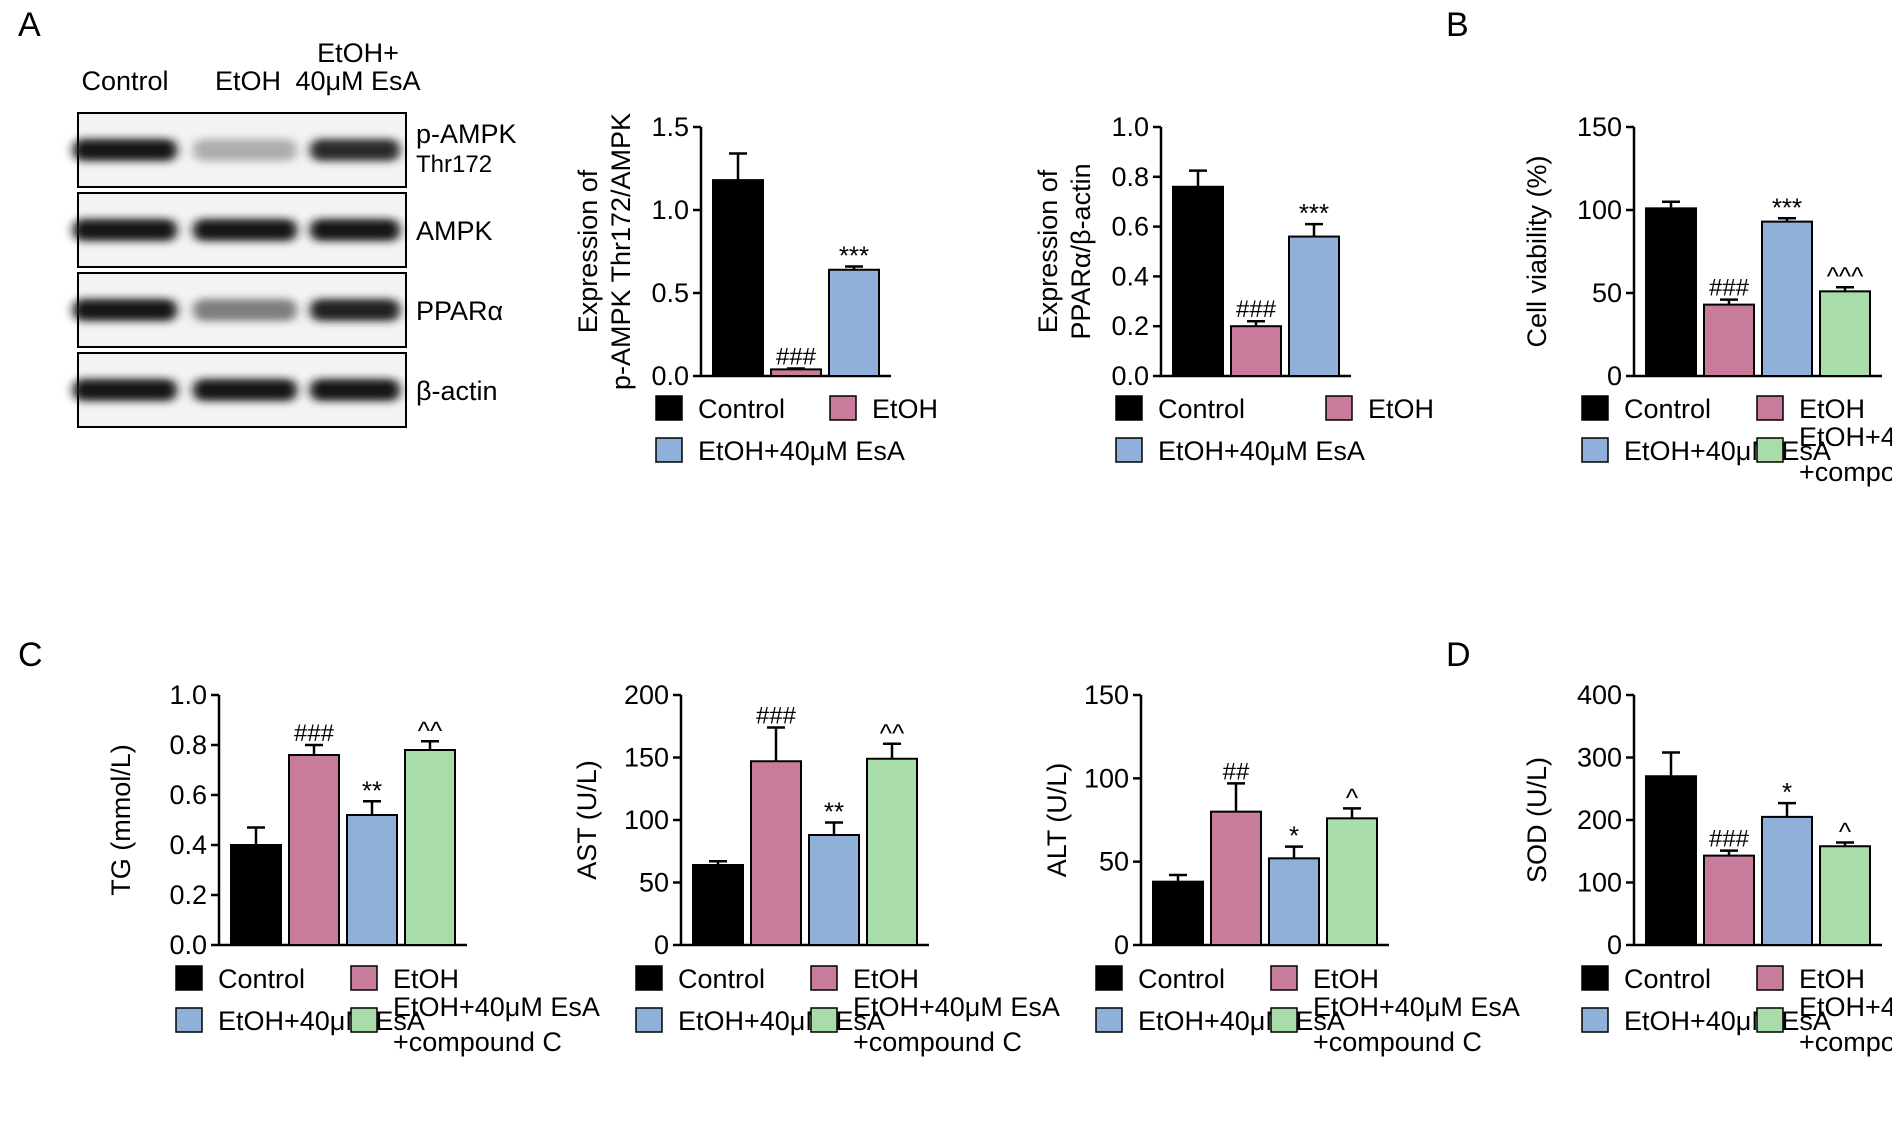 This screenshot has height=1123, width=1892. Describe the element at coordinates (1607, 293) in the screenshot. I see `y-tick-label: 50` at that location.